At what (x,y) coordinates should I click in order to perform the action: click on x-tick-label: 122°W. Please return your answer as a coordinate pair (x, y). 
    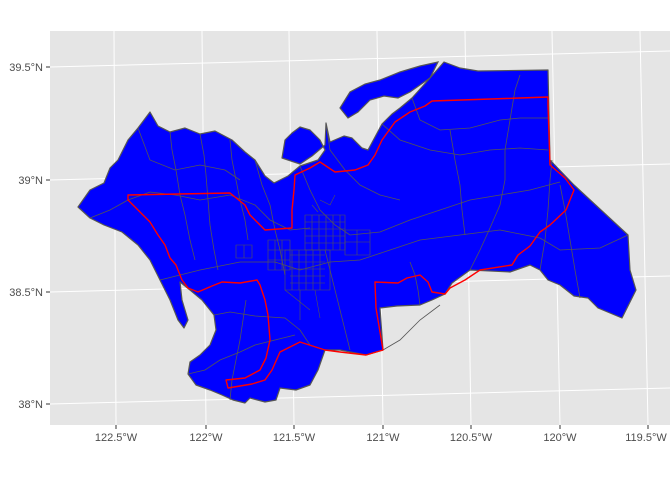
    Looking at the image, I should click on (206, 438).